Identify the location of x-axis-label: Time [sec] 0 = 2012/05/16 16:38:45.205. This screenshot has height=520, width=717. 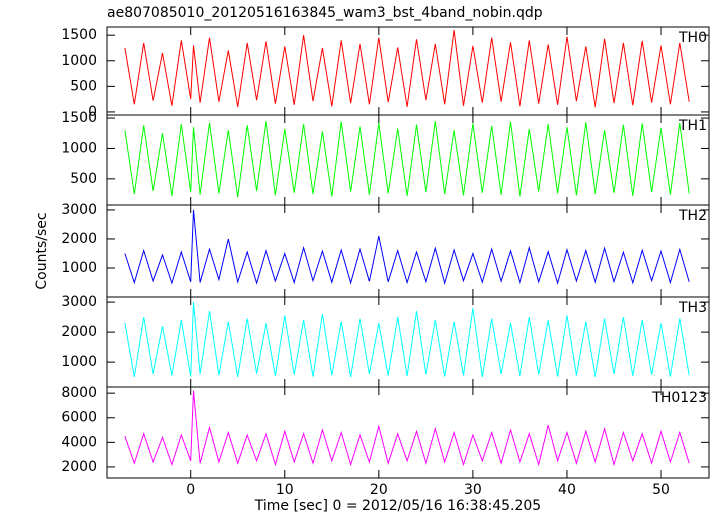
(397, 506).